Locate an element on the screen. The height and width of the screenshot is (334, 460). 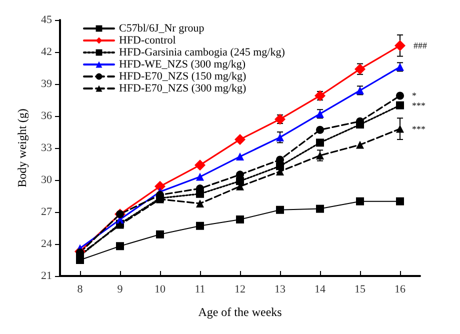
legend-label: C57bl/6J_Nr group is located at coordinates (162, 28).